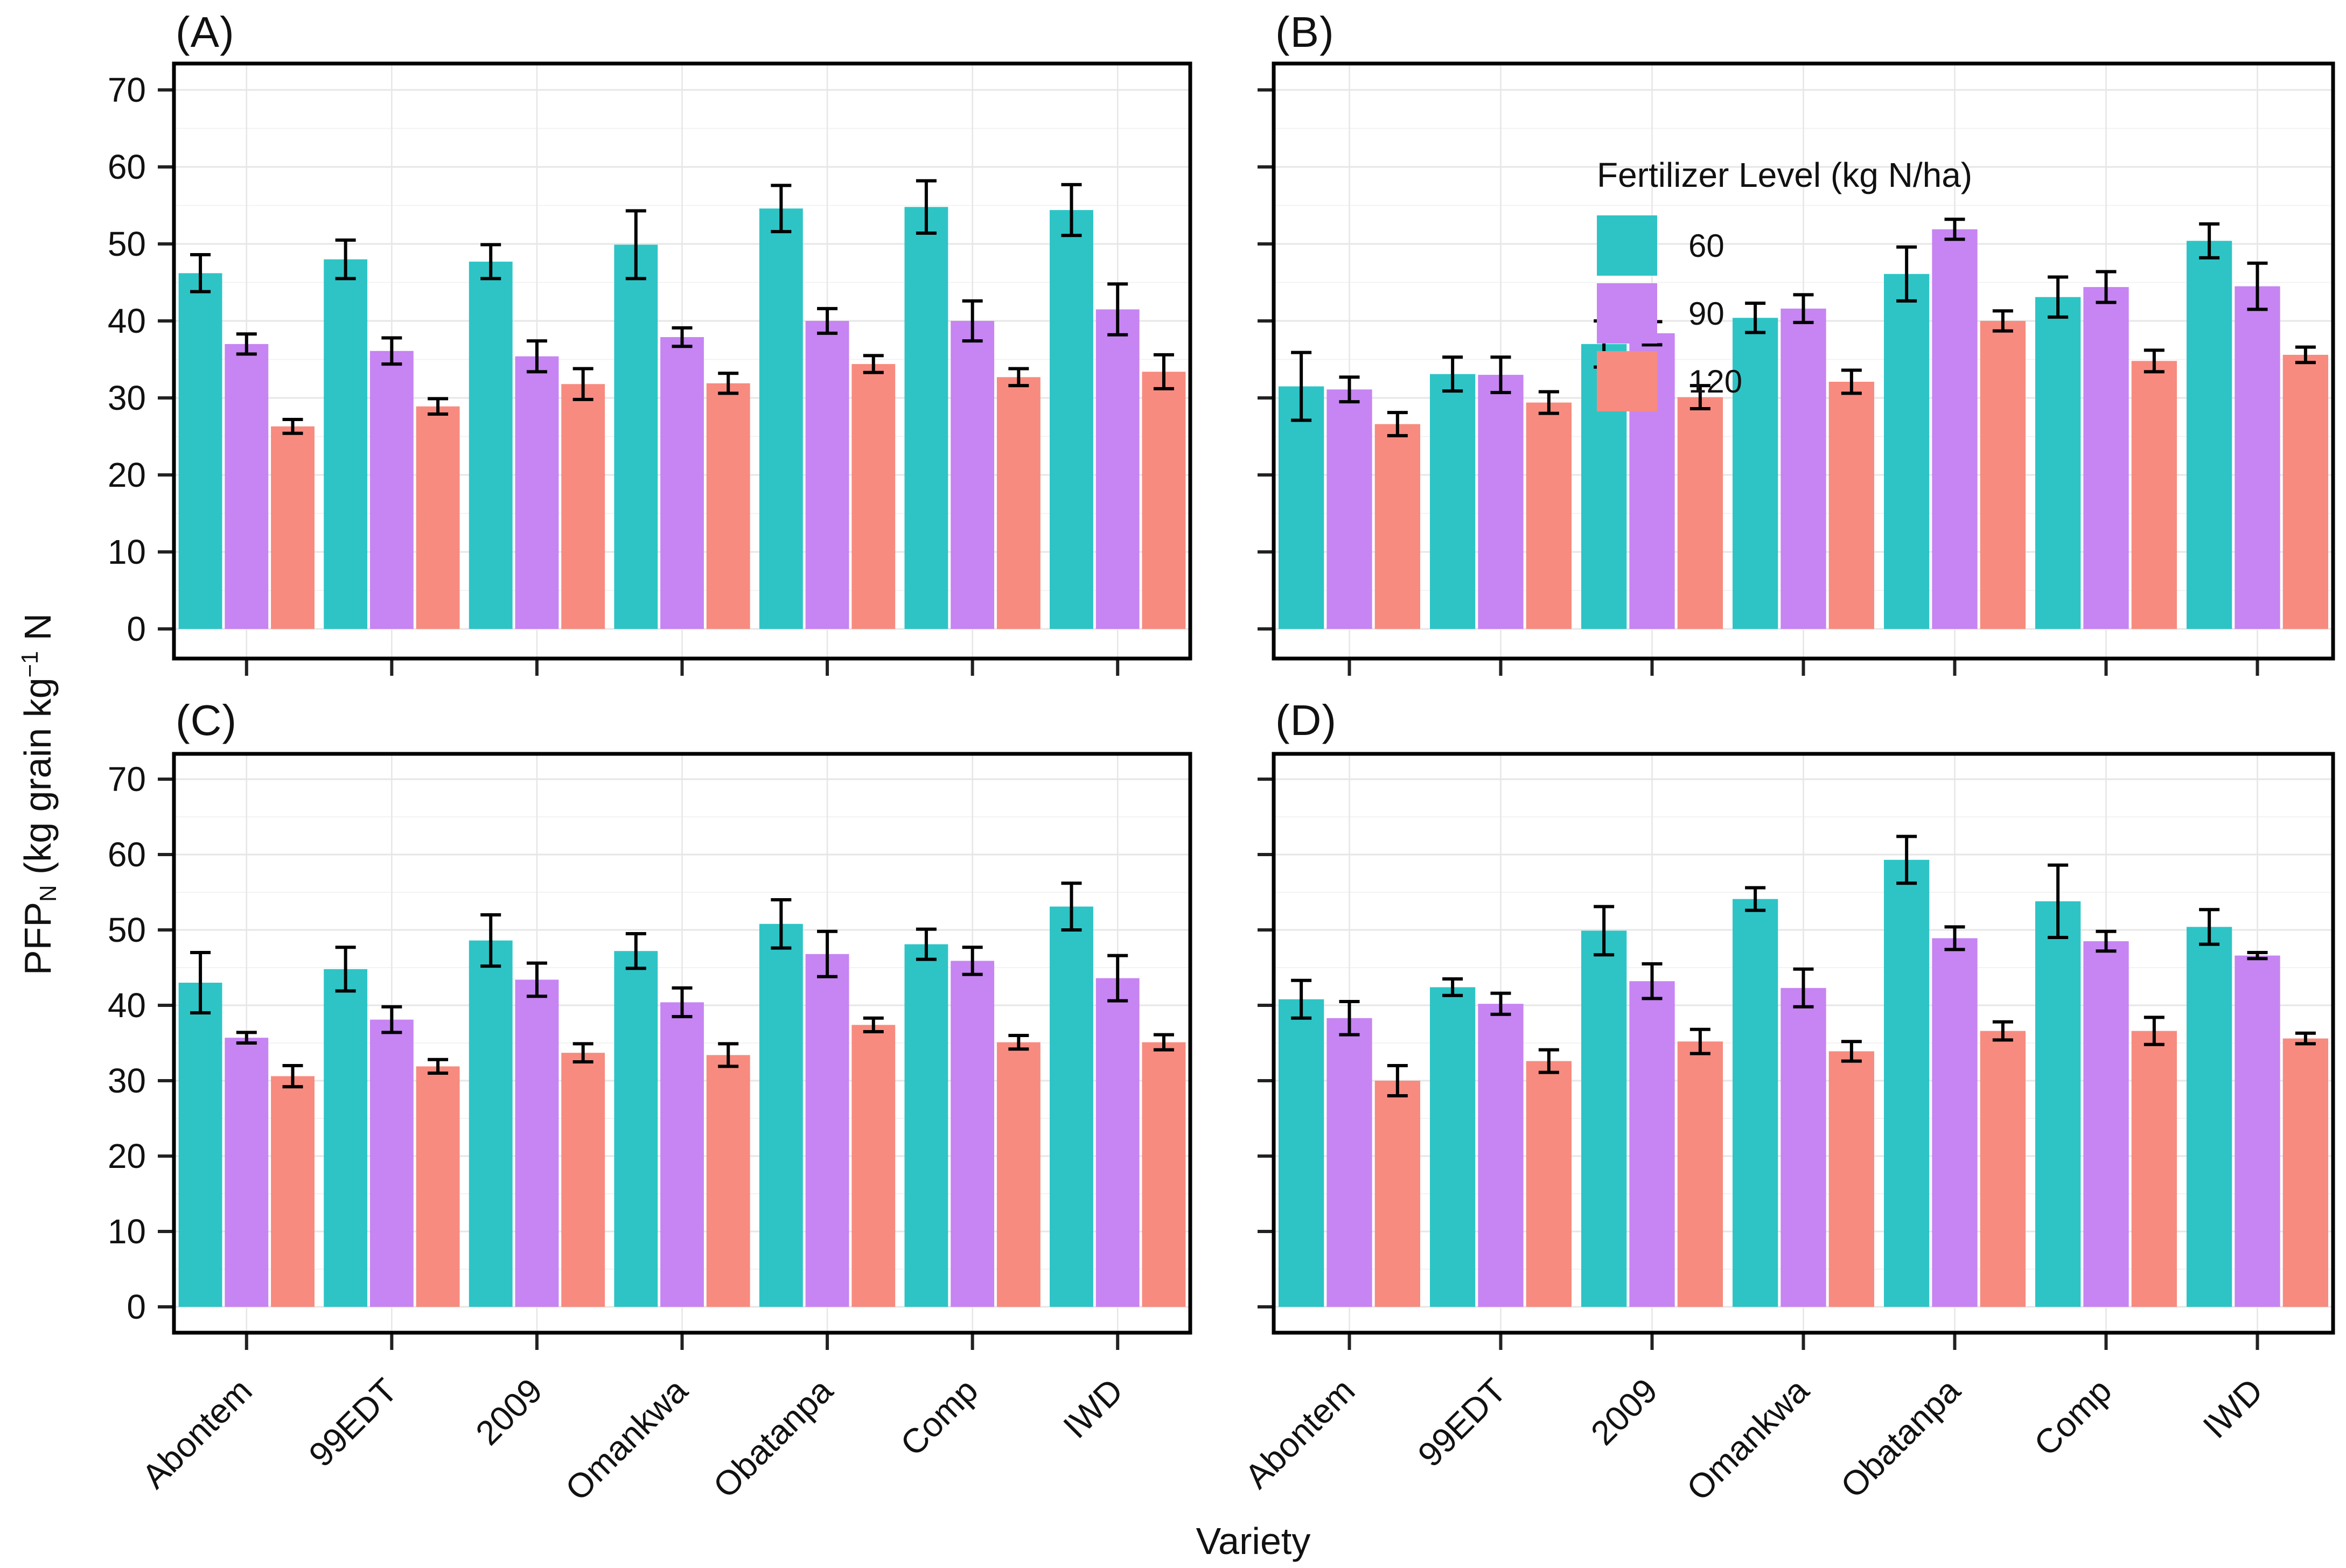 This screenshot has height=1568, width=2346. Describe the element at coordinates (1452, 987) in the screenshot. I see `error-bar-60-99EDT` at that location.